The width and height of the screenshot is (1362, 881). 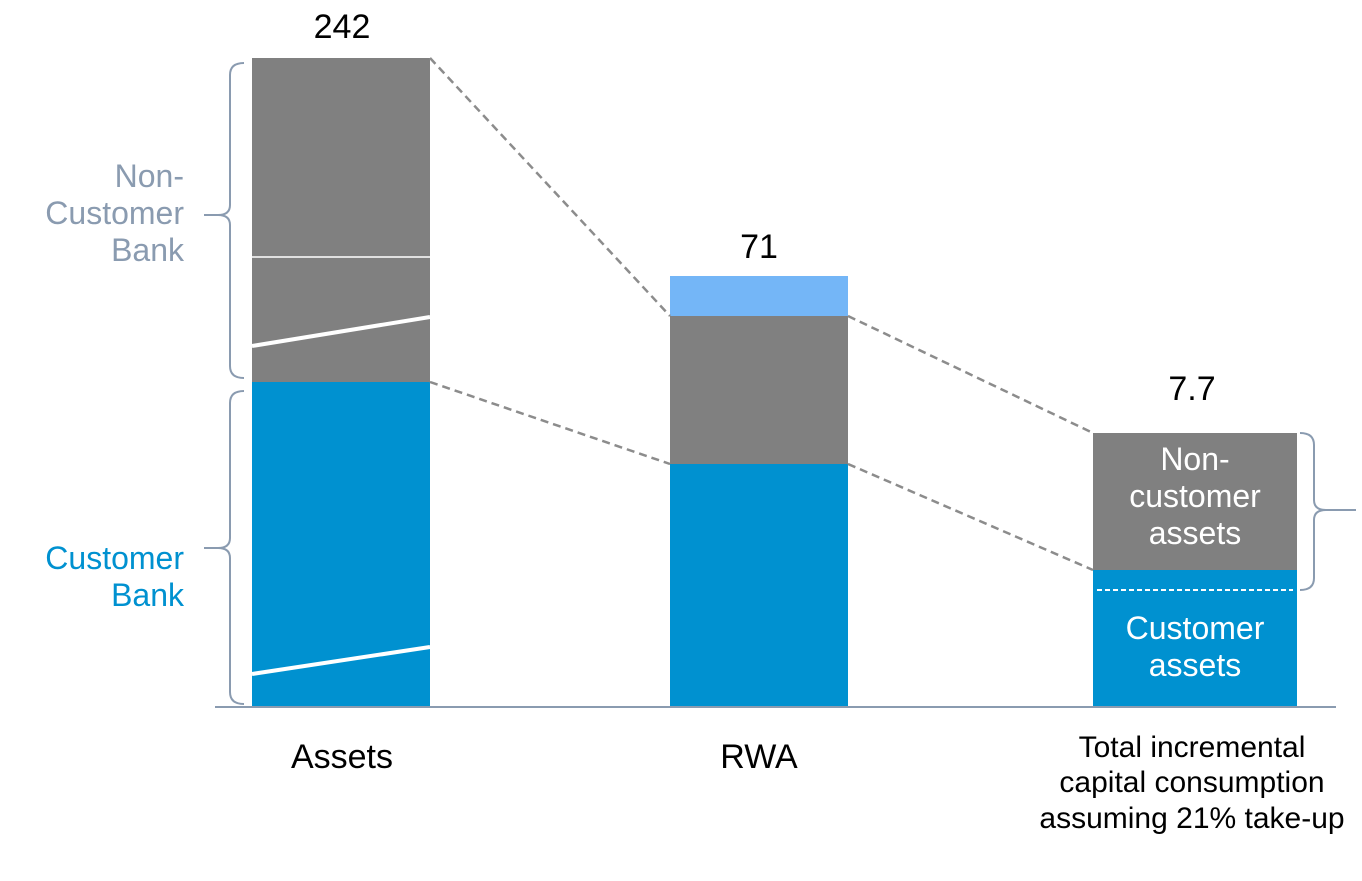 What do you see at coordinates (114, 213) in the screenshot?
I see `bracket-label: Non-Customer Bank` at bounding box center [114, 213].